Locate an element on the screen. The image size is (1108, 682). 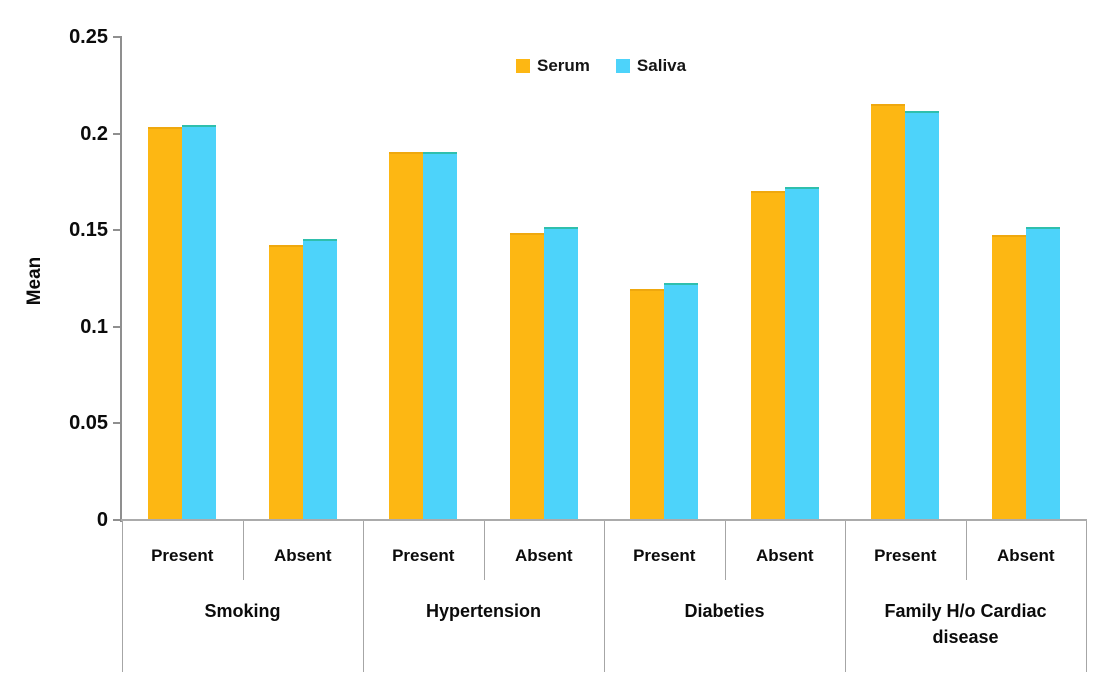
y-tick-label: 0 is located at coordinates (102, 520).